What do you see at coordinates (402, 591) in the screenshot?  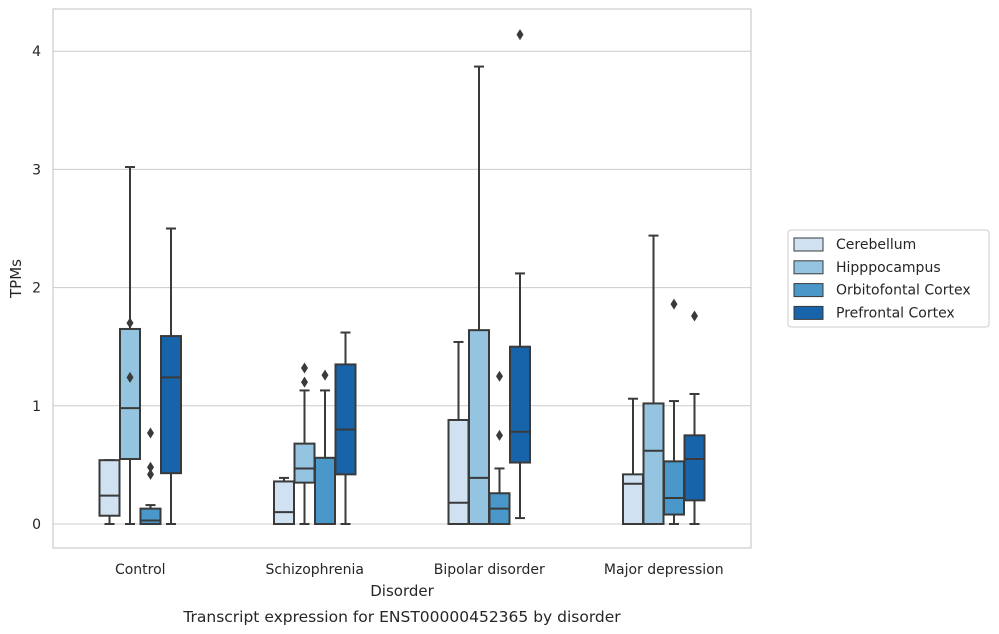 I see `x-axis-label: Disorder` at bounding box center [402, 591].